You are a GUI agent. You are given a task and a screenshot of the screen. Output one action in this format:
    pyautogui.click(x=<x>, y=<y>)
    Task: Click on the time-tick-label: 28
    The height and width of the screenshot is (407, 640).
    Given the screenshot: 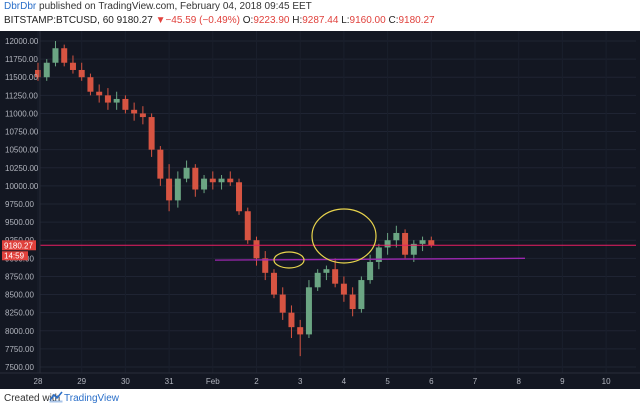 What is the action you would take?
    pyautogui.click(x=38, y=381)
    